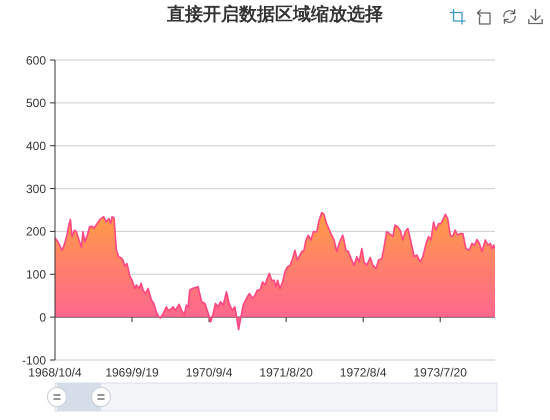 The image size is (550, 420). What do you see at coordinates (36, 103) in the screenshot?
I see `y-tick-label: 500` at bounding box center [36, 103].